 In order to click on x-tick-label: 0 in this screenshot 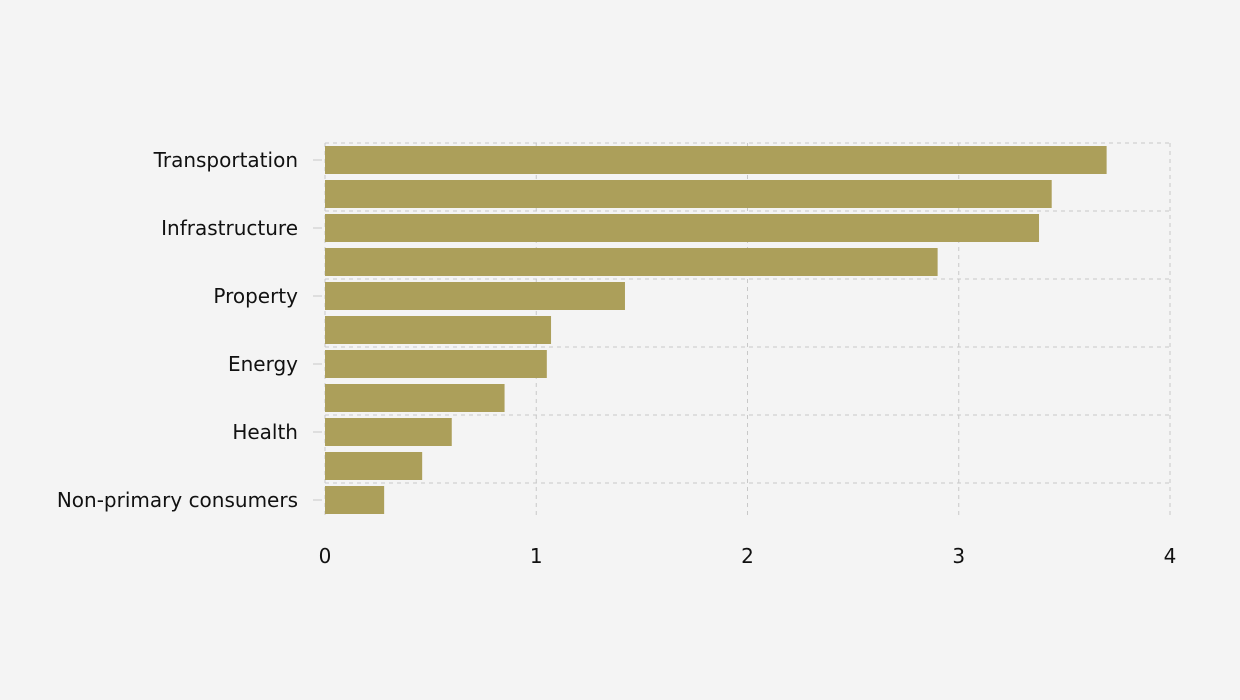, I will do `click(325, 556)`.